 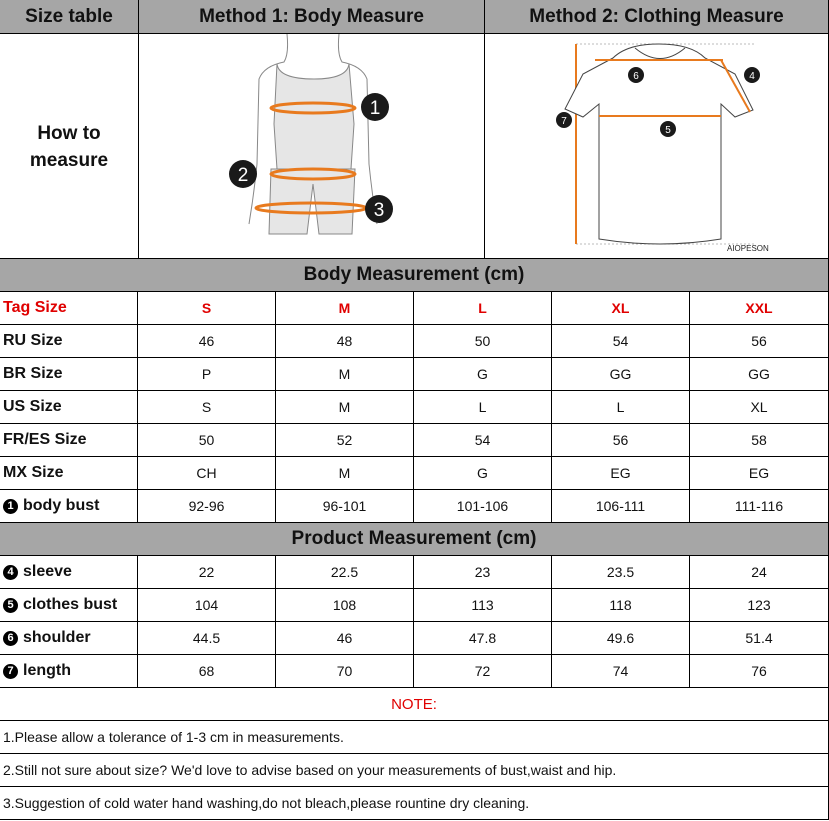 I want to click on marker-7-icon: 7, so click(x=10, y=671).